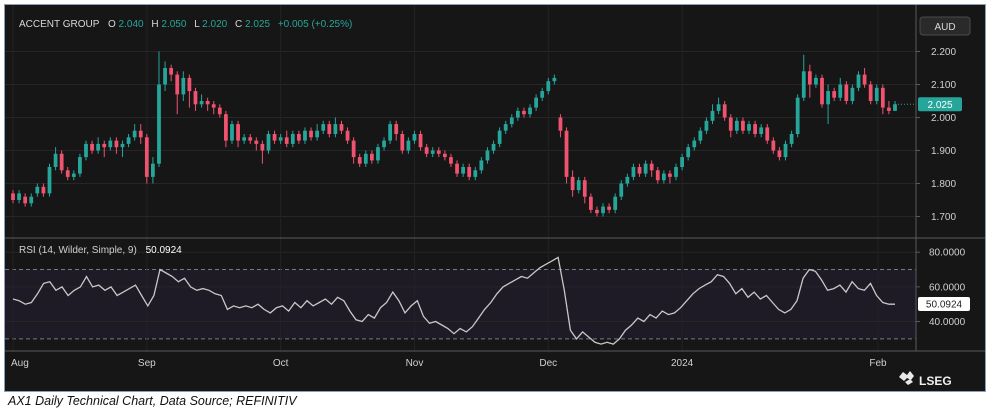 The height and width of the screenshot is (417, 992). I want to click on currency-badge-box, so click(945, 26).